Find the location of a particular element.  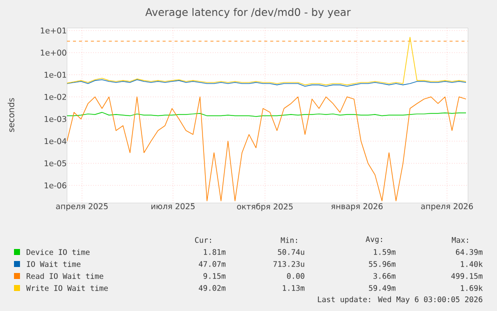

y-axis-title: seconds is located at coordinates (11, 115).